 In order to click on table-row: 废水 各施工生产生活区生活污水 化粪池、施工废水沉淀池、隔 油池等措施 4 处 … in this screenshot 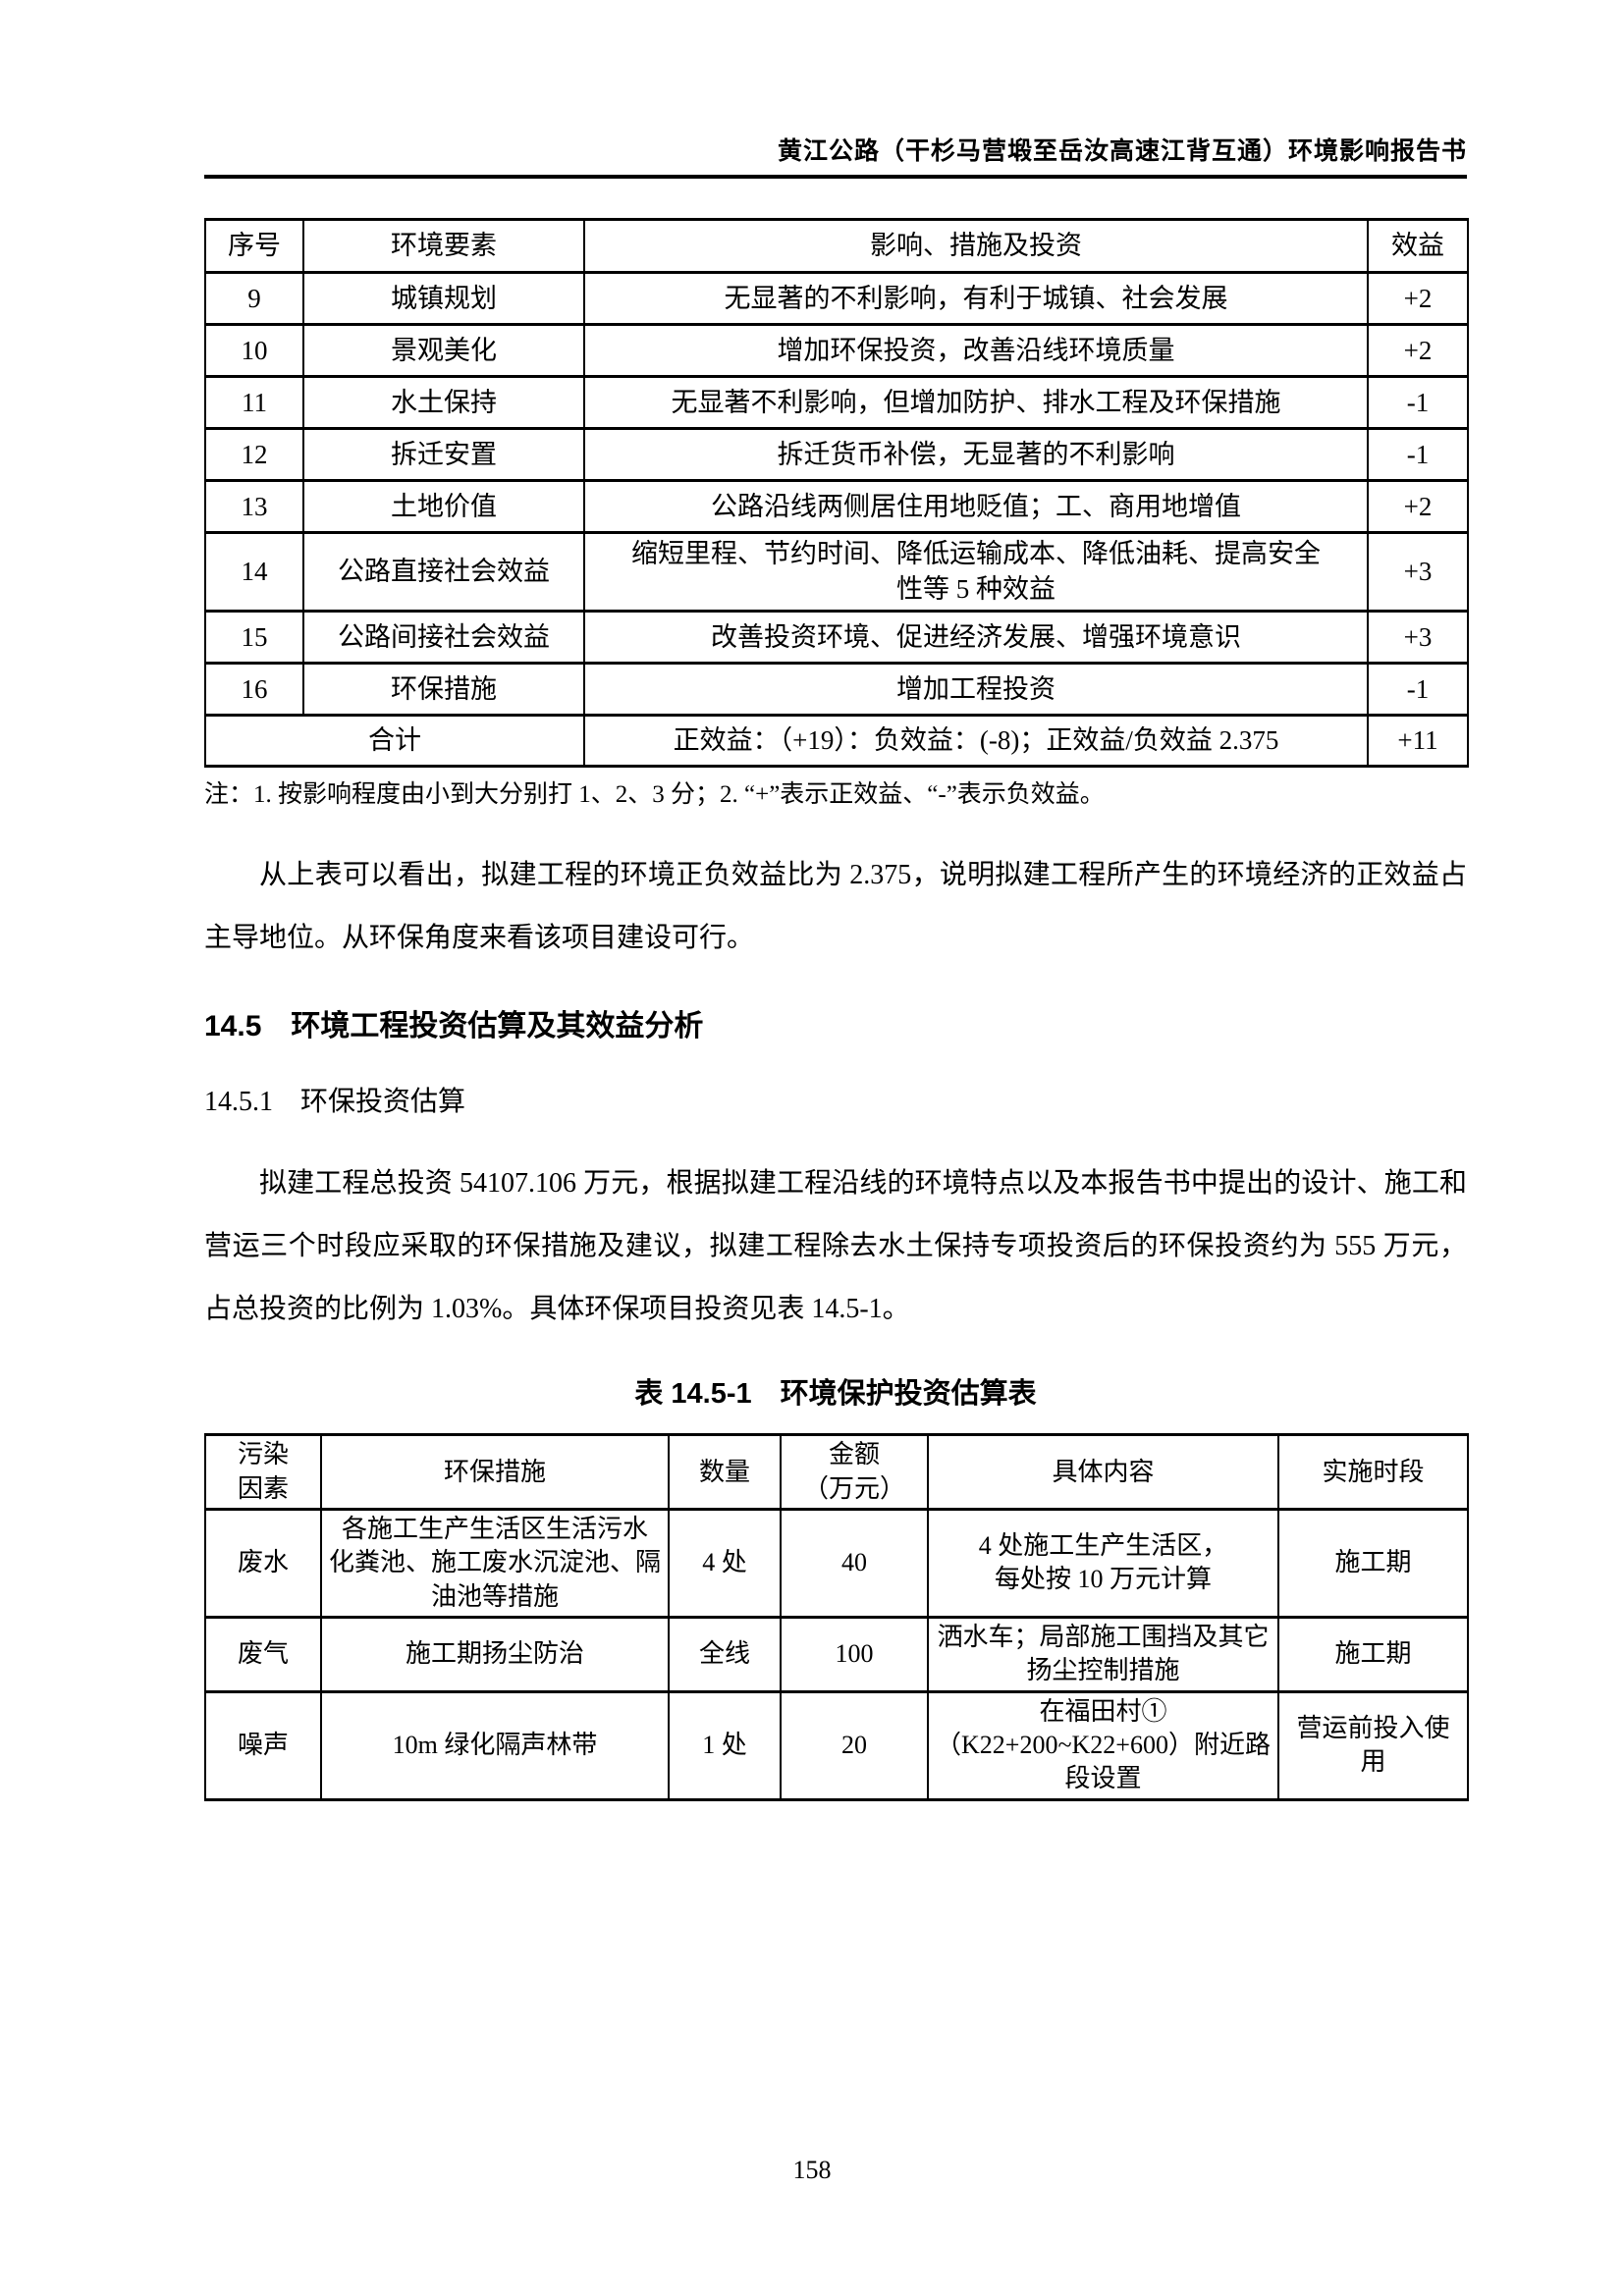, I will do `click(836, 1564)`.